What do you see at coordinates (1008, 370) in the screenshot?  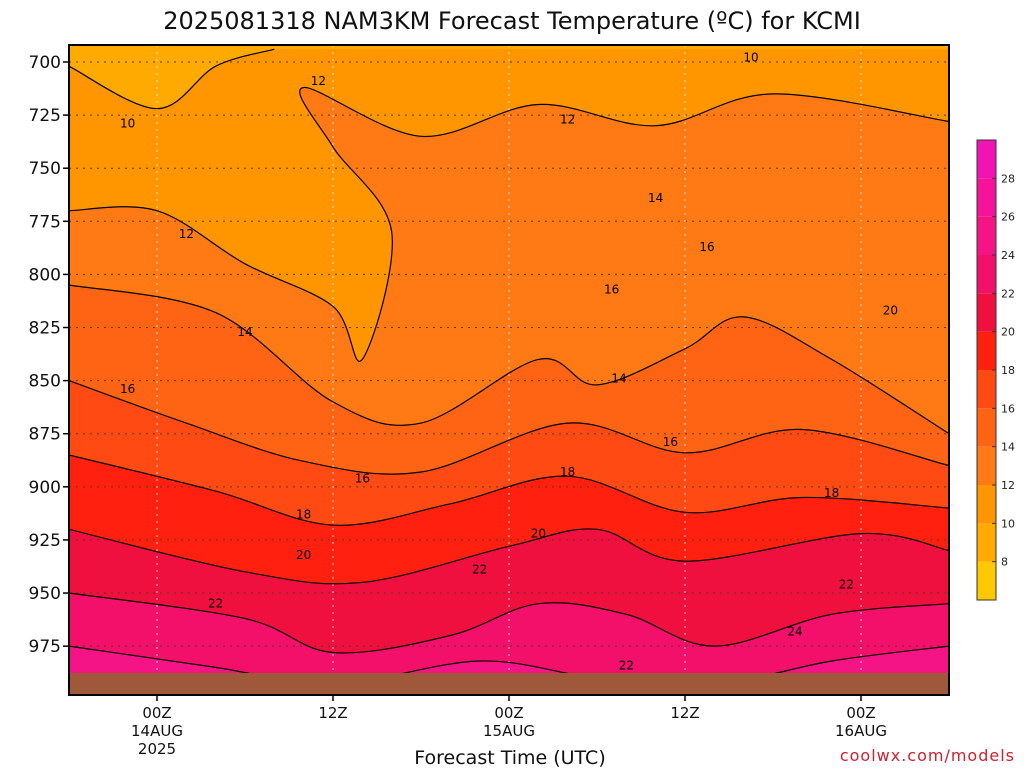 I see `colorbar-tick-label: 18` at bounding box center [1008, 370].